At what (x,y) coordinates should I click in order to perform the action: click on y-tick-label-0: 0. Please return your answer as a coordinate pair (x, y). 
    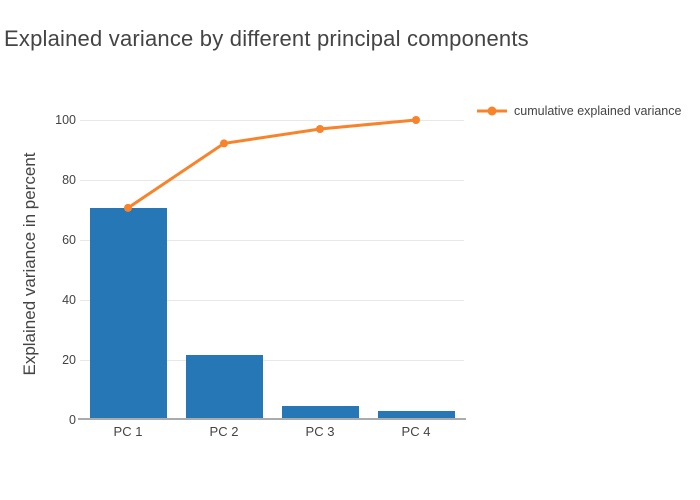
    Looking at the image, I should click on (72, 420).